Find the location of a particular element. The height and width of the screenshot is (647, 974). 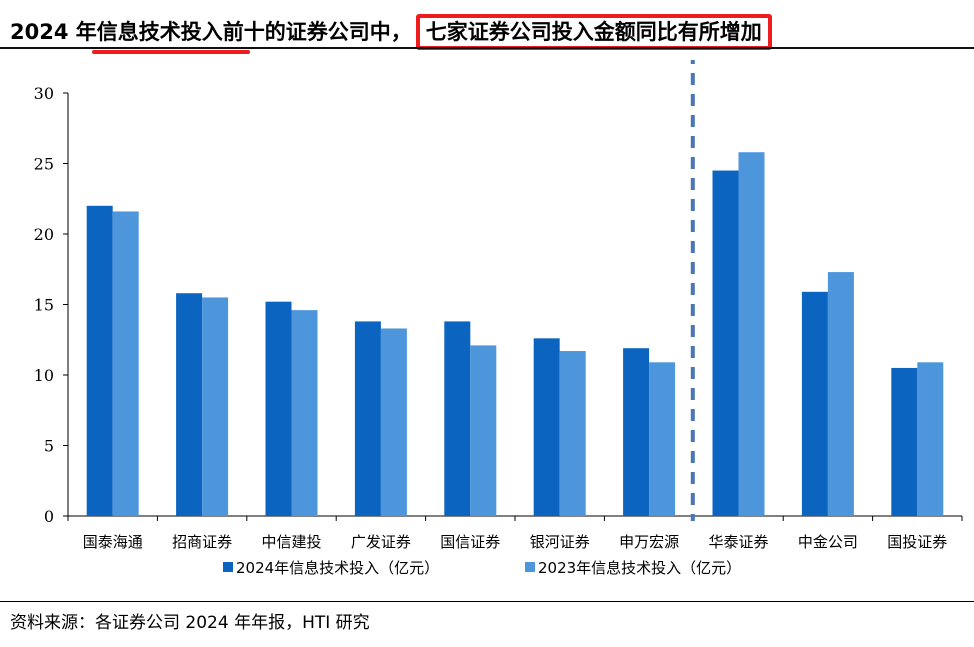

y-tick-label: 25 is located at coordinates (44, 164).